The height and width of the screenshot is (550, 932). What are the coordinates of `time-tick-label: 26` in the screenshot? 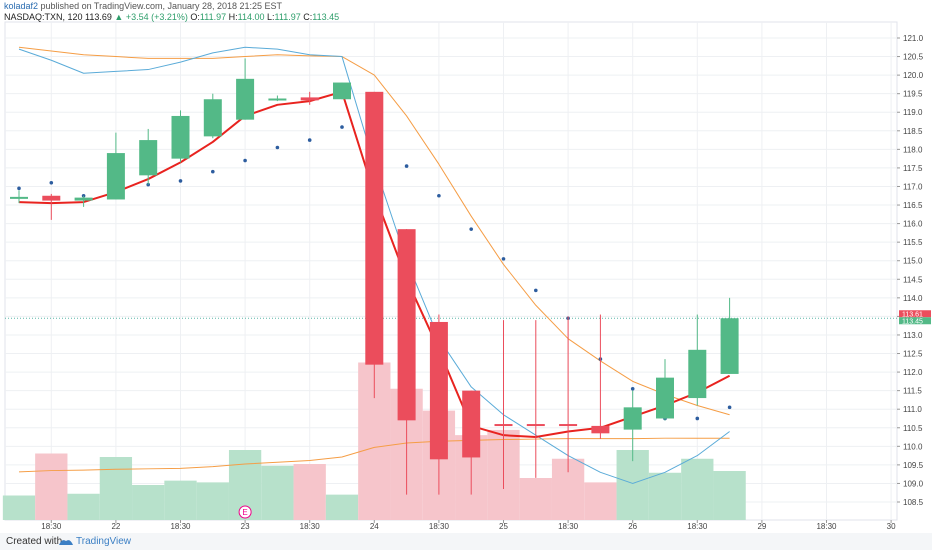 It's located at (632, 526).